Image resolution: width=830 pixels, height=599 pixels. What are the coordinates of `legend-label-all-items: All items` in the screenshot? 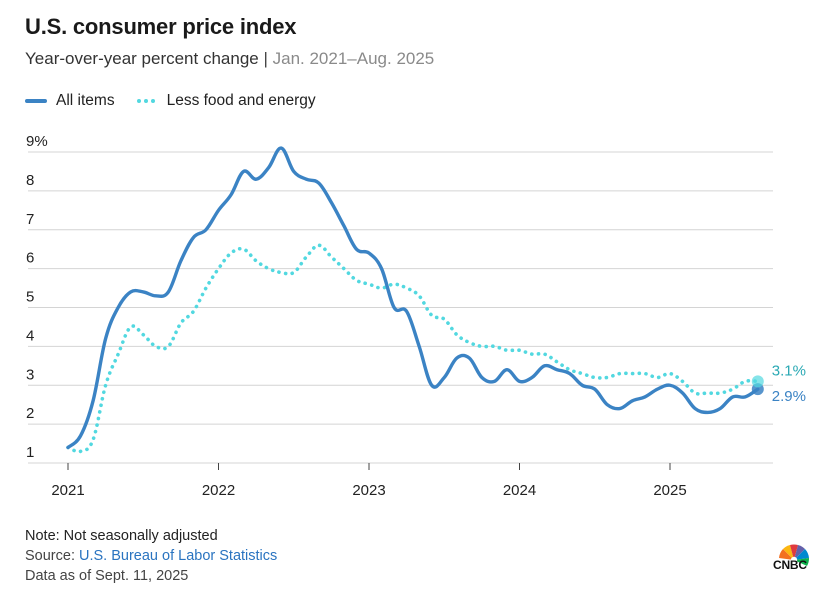 It's located at (85, 100).